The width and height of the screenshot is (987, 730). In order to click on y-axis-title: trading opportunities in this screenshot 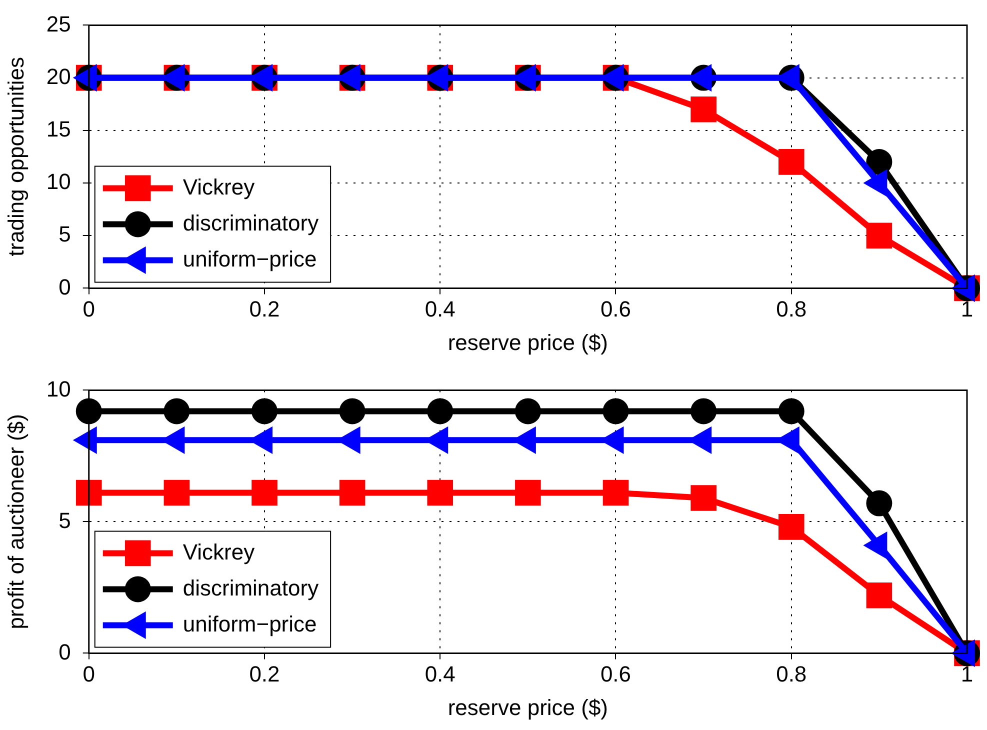, I will do `click(15, 156)`.